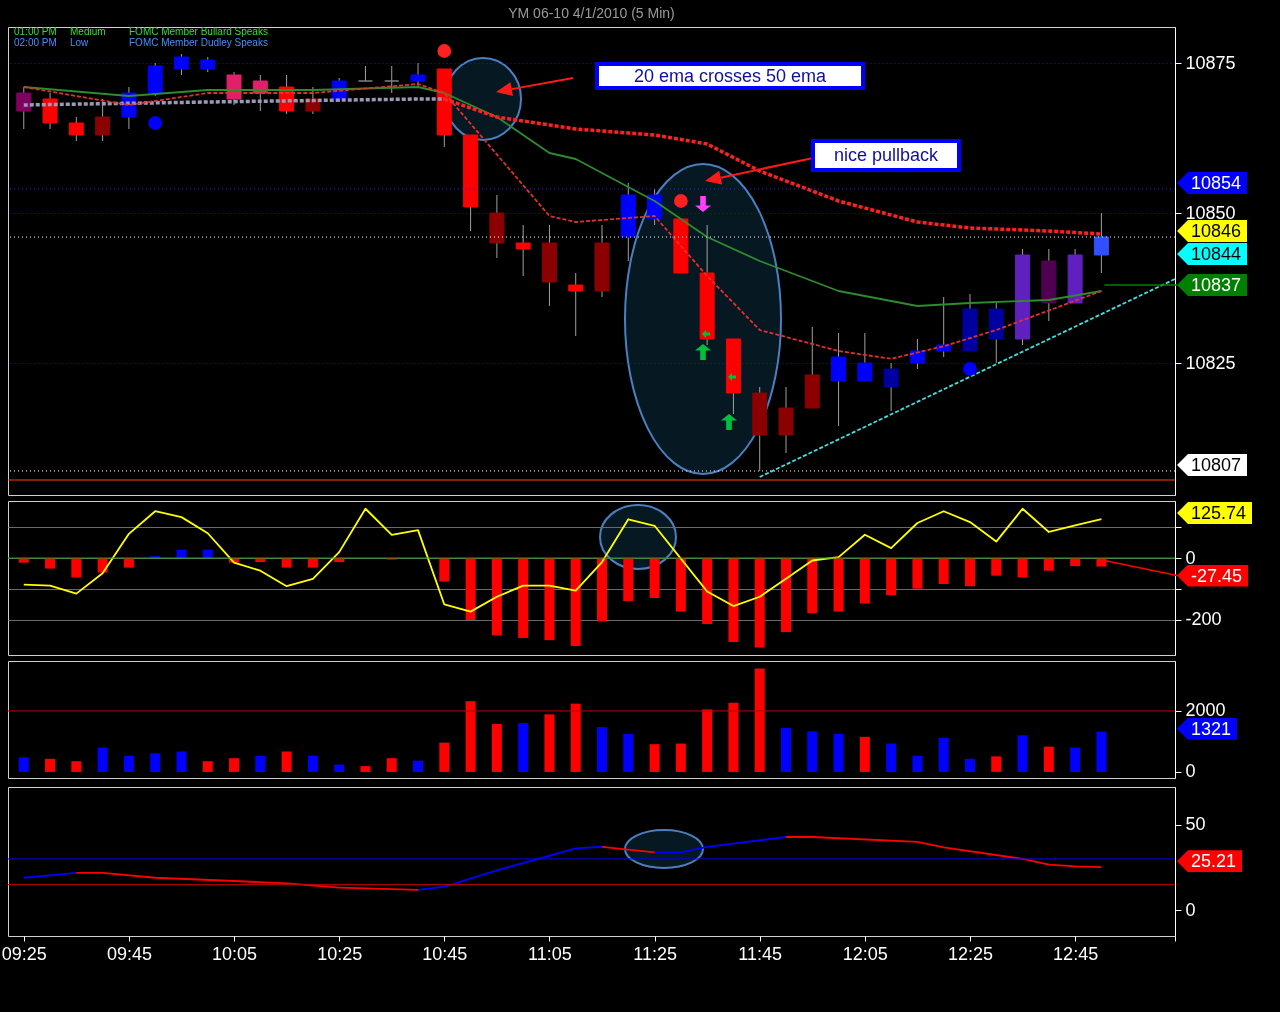  I want to click on ref-line-label: 10846, so click(1212, 231).